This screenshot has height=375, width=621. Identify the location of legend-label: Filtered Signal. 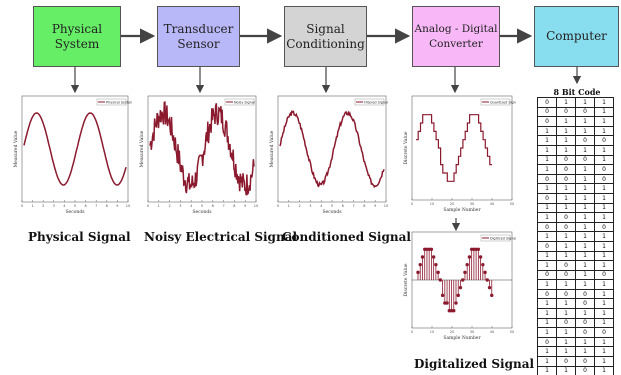
(376, 102).